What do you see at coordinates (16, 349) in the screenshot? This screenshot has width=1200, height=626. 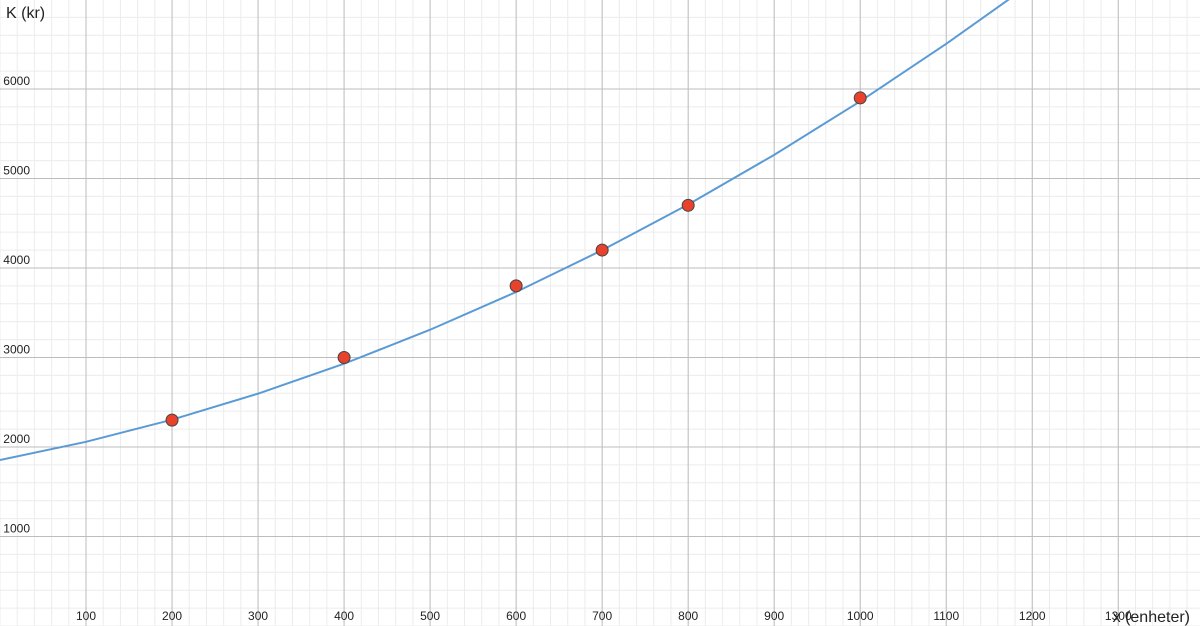 I see `y-tick-label: 3000` at bounding box center [16, 349].